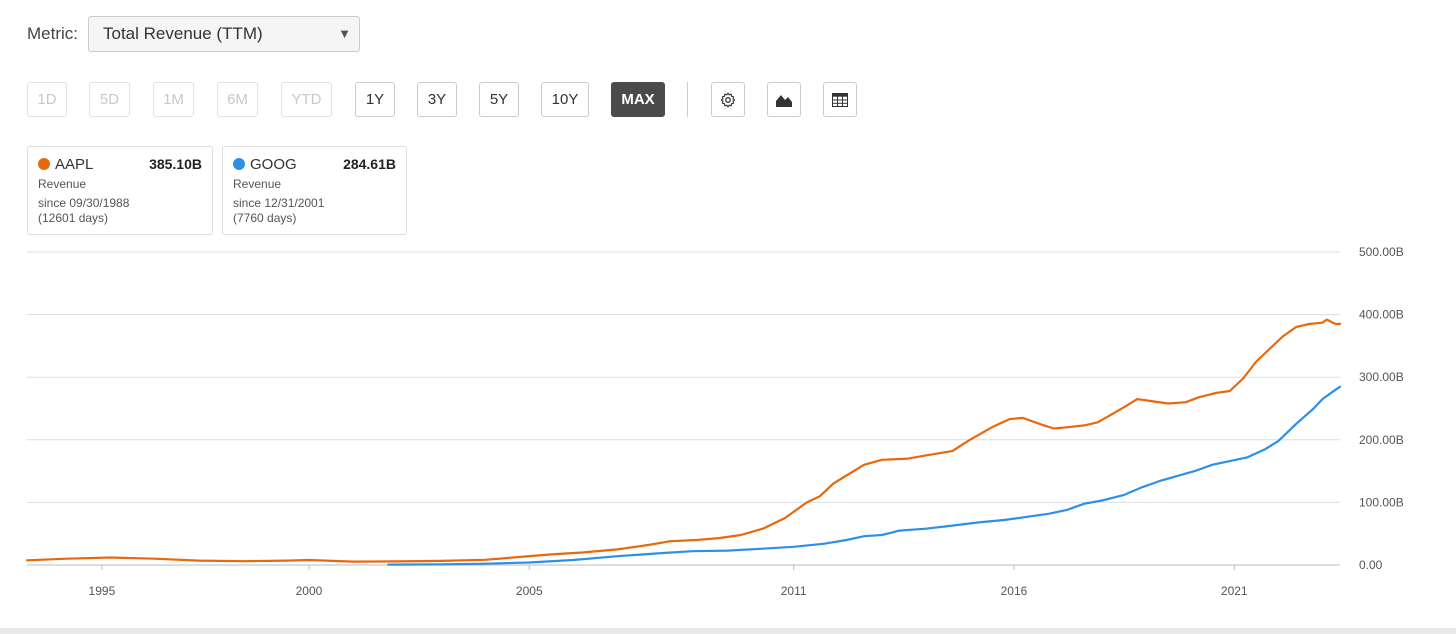 This screenshot has width=1456, height=634. What do you see at coordinates (102, 591) in the screenshot?
I see `x-tick-label: 1995` at bounding box center [102, 591].